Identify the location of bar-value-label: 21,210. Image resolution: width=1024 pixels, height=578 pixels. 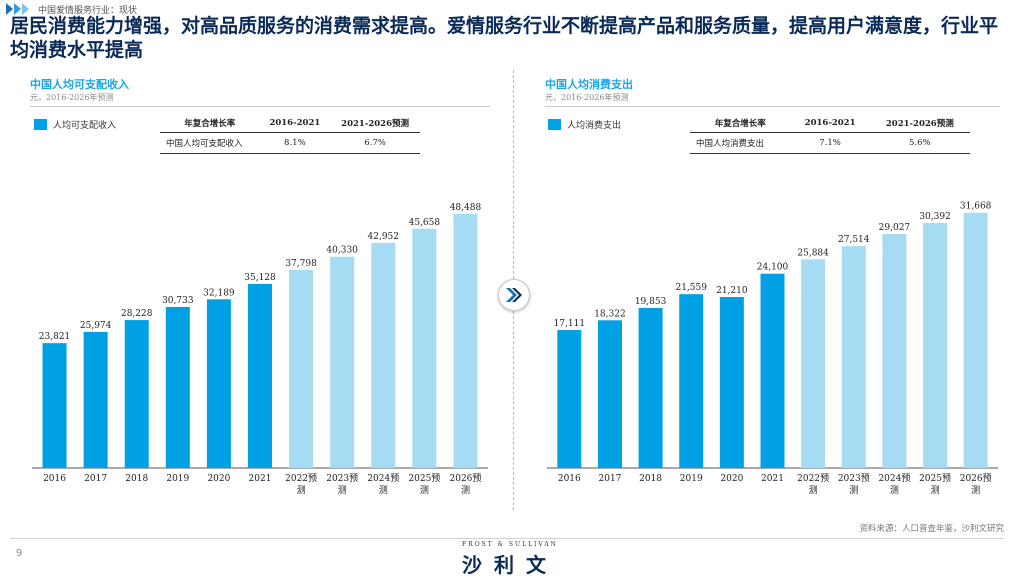
(732, 291).